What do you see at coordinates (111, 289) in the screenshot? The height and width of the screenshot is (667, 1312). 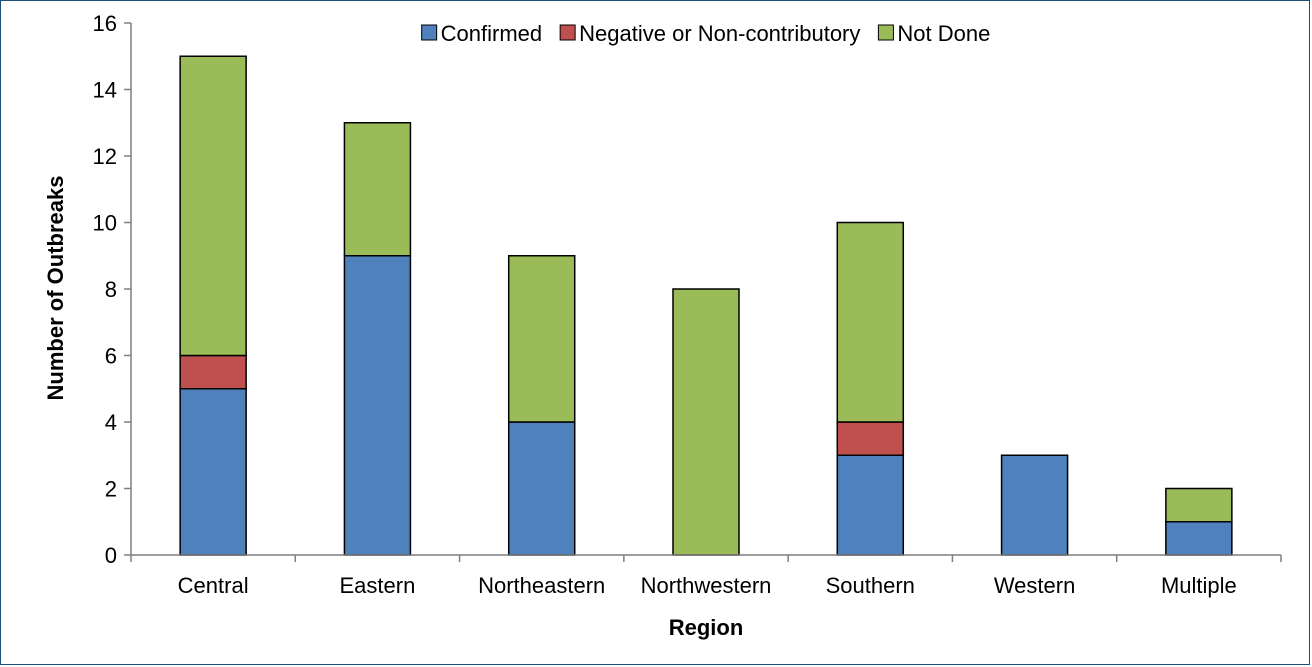 I see `y-tick-label: 8` at bounding box center [111, 289].